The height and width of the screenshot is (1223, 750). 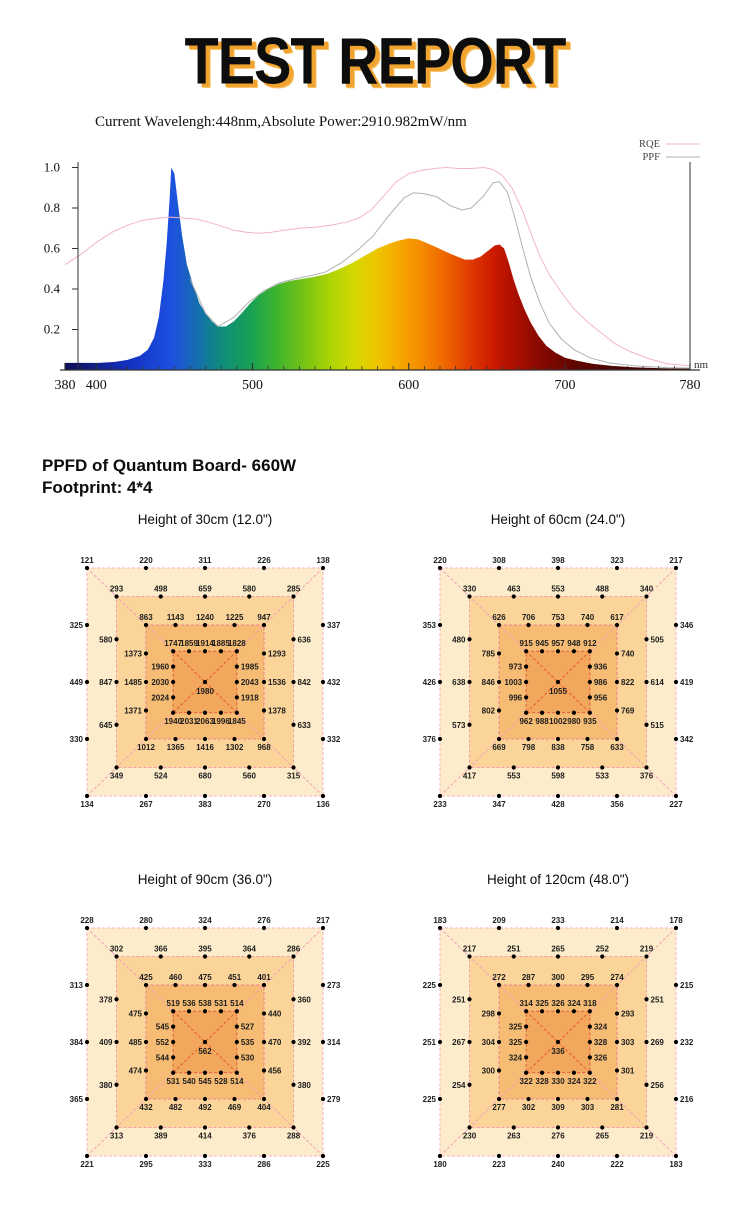 What do you see at coordinates (542, 643) in the screenshot?
I see `ppfd-value: 945` at bounding box center [542, 643].